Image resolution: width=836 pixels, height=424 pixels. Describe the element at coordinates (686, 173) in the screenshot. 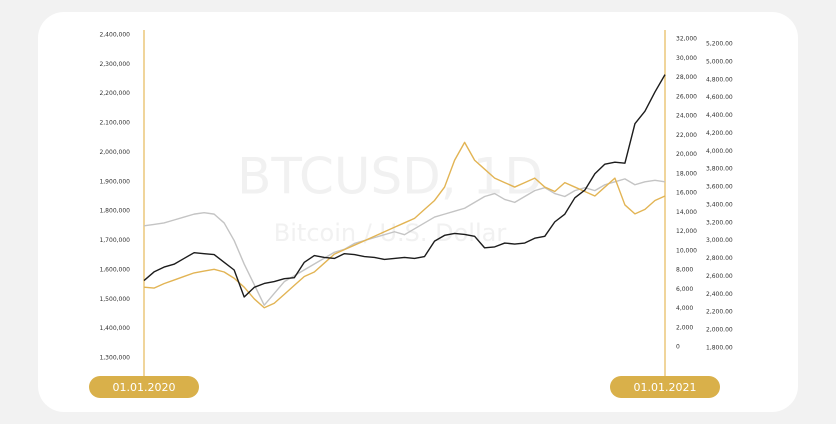

I see `tick-label: 18,000` at that location.